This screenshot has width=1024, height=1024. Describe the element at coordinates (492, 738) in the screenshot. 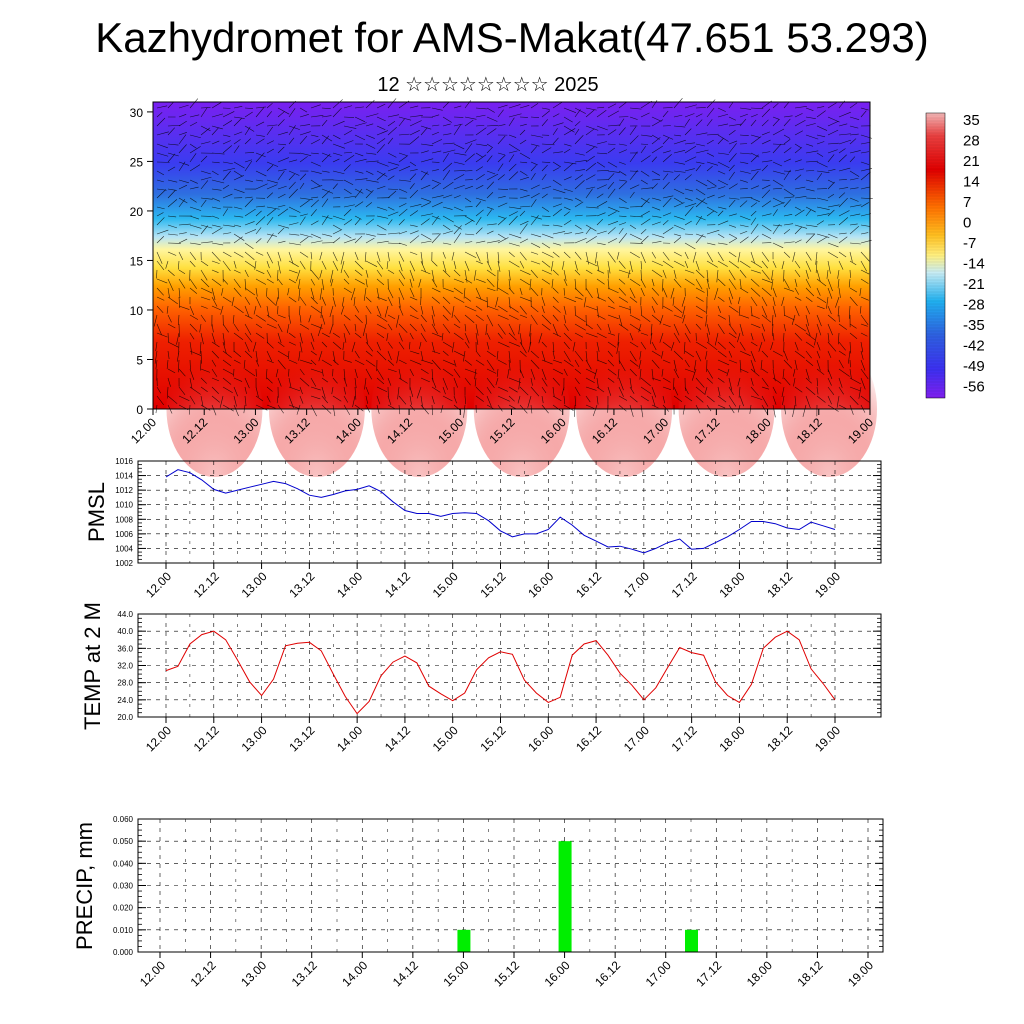

I see `x-tick-label: 15.12` at that location.